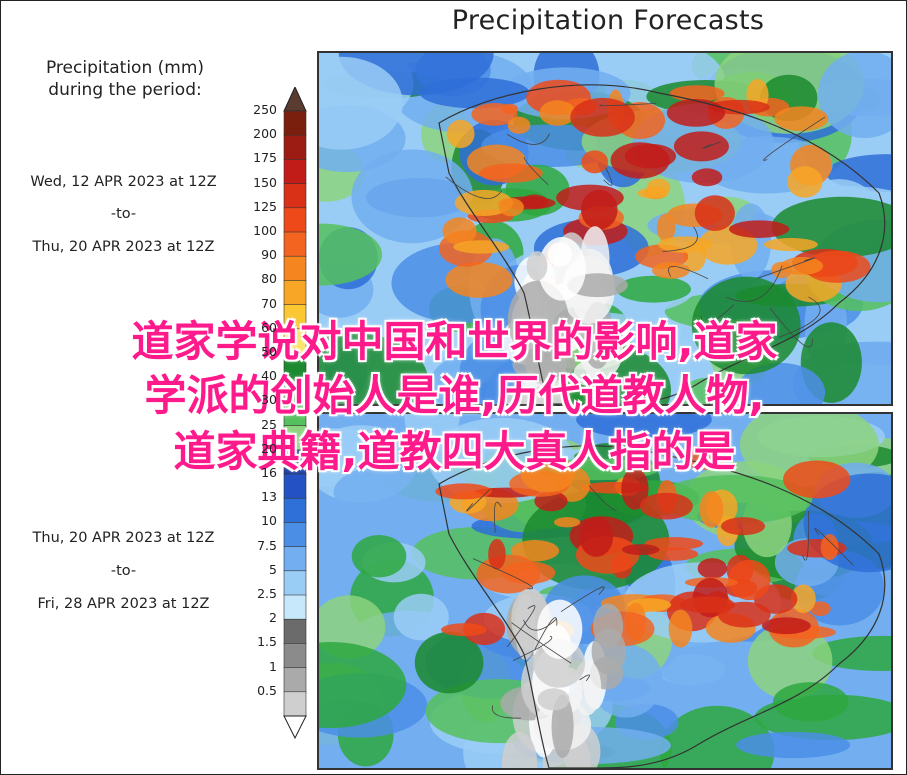 Image resolution: width=907 pixels, height=775 pixels. Describe the element at coordinates (269, 400) in the screenshot. I see `colorbar-tick-label: 30` at that location.